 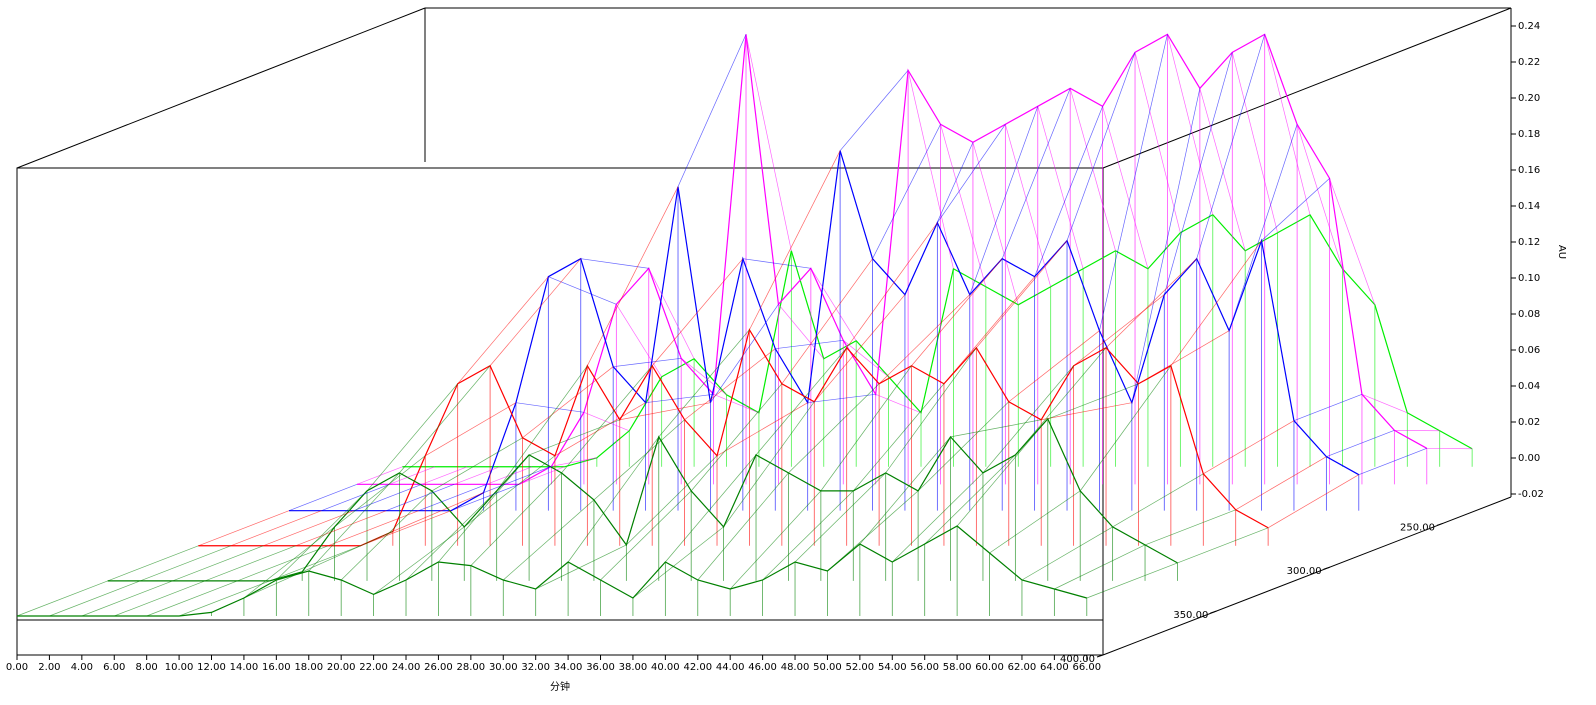 I want to click on x-tick-label: 22.00, so click(x=373, y=667).